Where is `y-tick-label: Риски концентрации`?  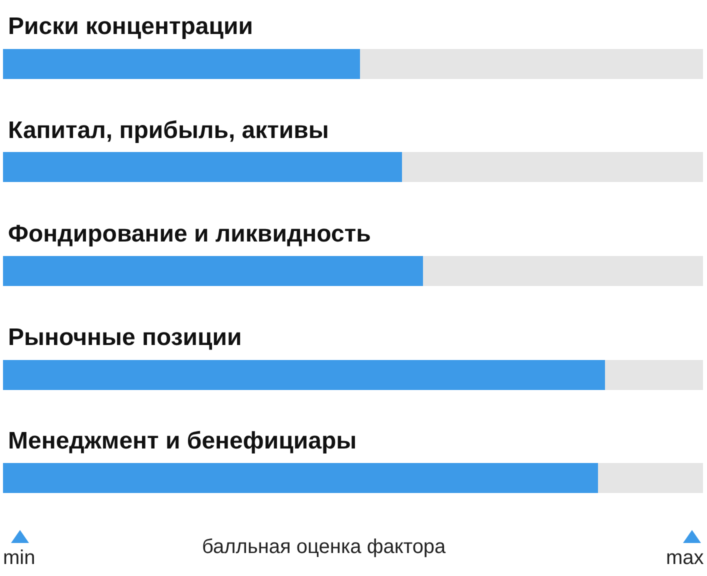
y-tick-label: Риски концентрации is located at coordinates (131, 26).